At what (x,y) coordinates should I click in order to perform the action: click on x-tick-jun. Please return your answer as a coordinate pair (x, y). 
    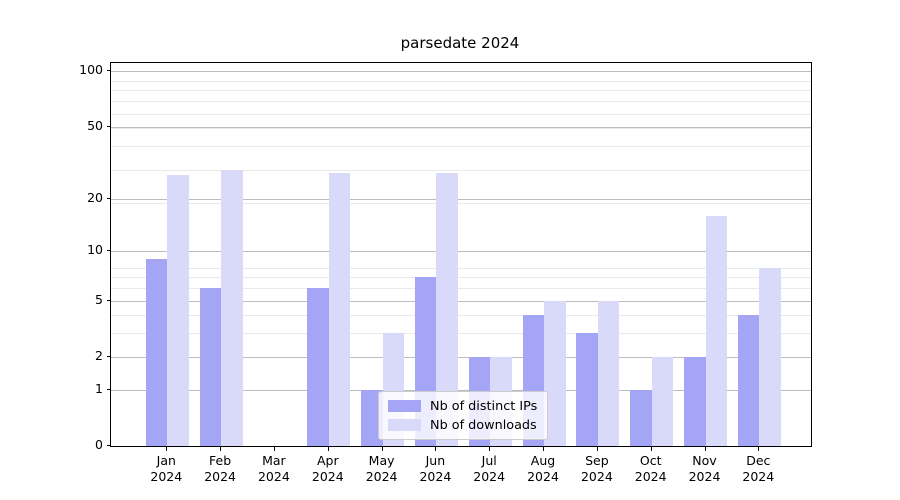
    Looking at the image, I should click on (436, 449).